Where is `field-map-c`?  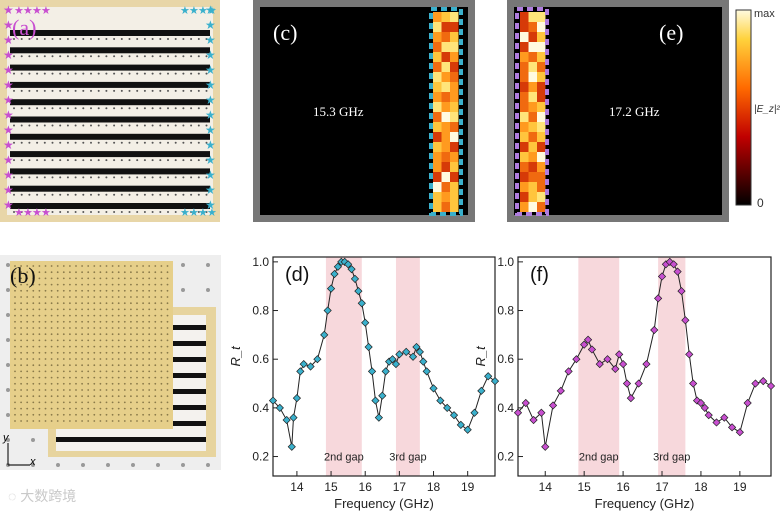 field-map-c is located at coordinates (364, 111).